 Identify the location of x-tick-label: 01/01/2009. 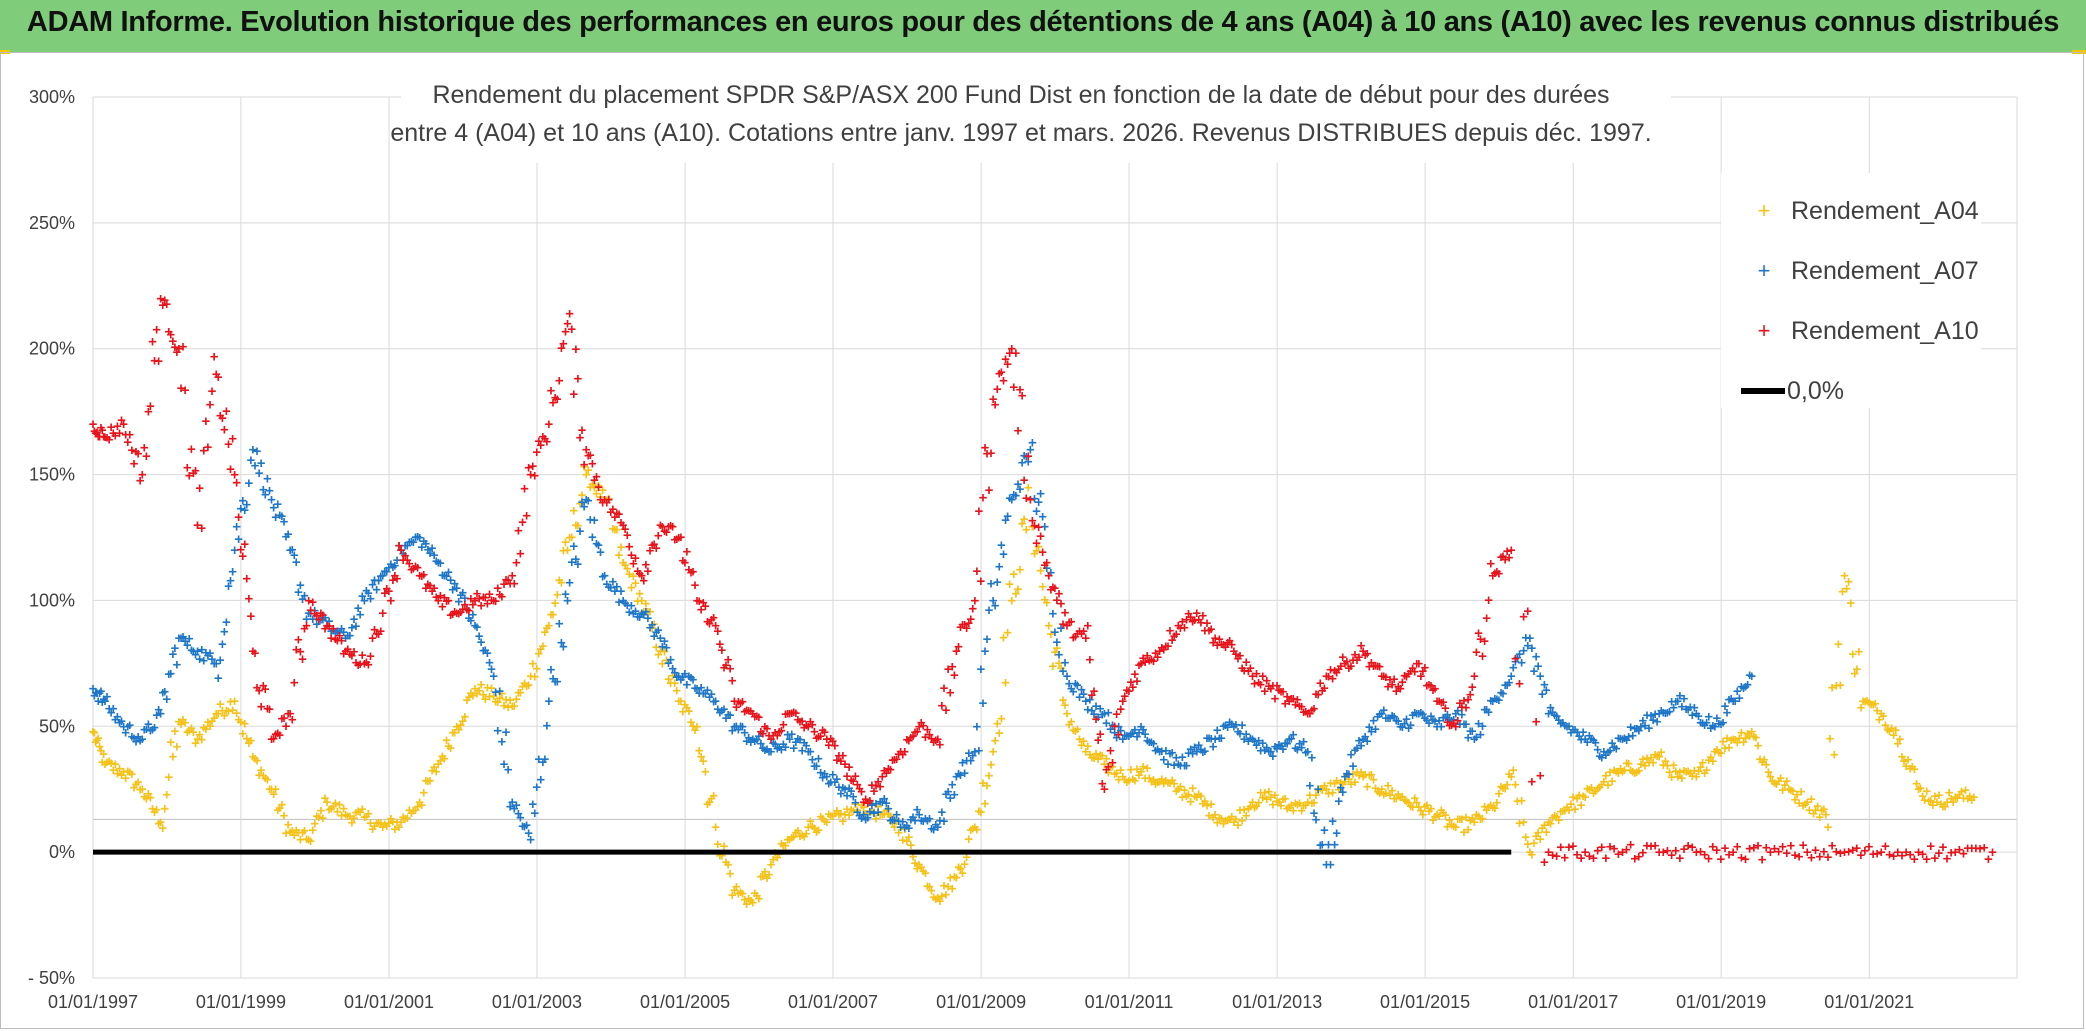
(981, 1002).